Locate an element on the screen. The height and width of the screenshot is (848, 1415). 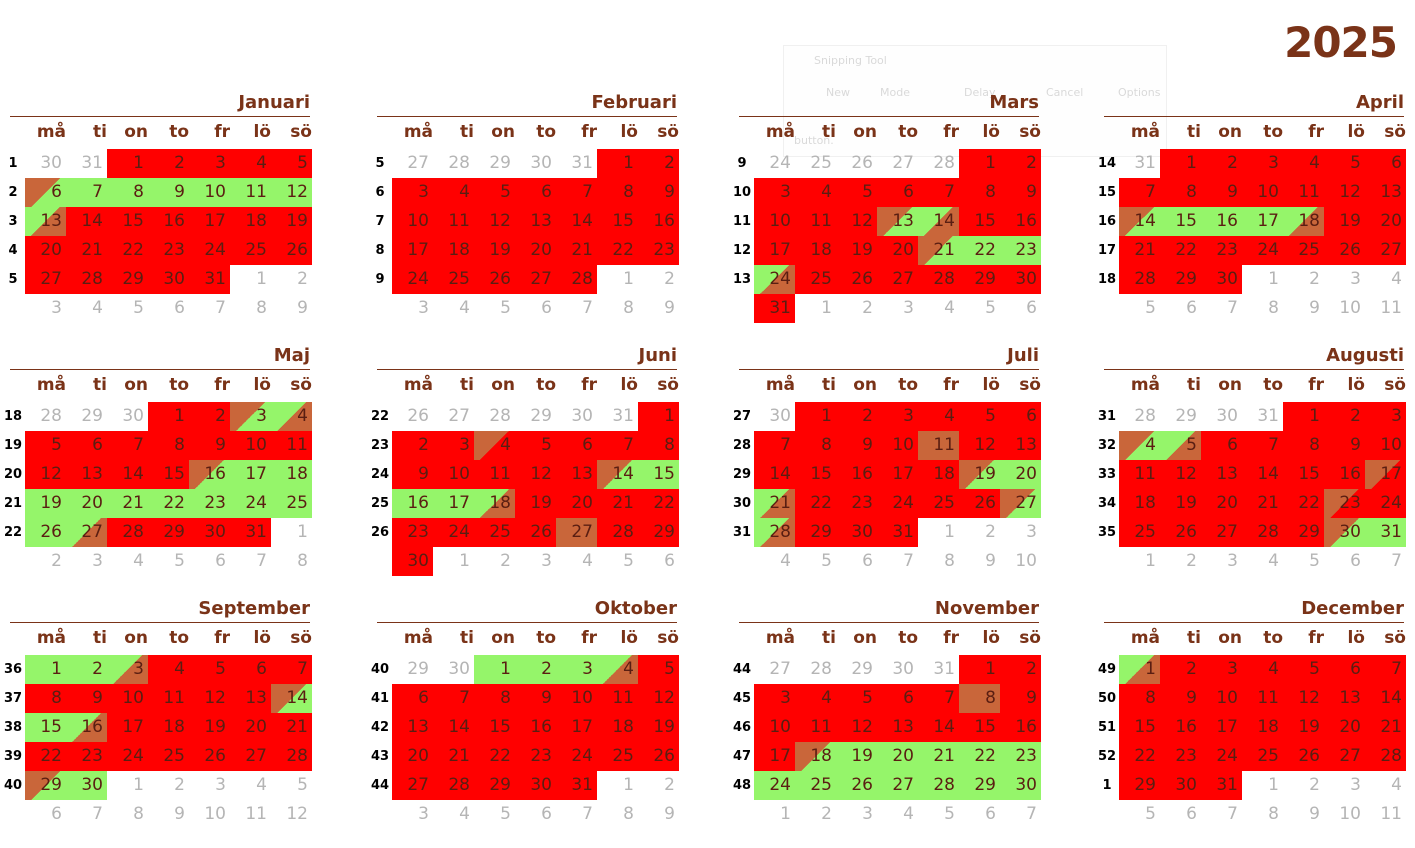
day-cell-adjacent: 4 is located at coordinates (138, 561).